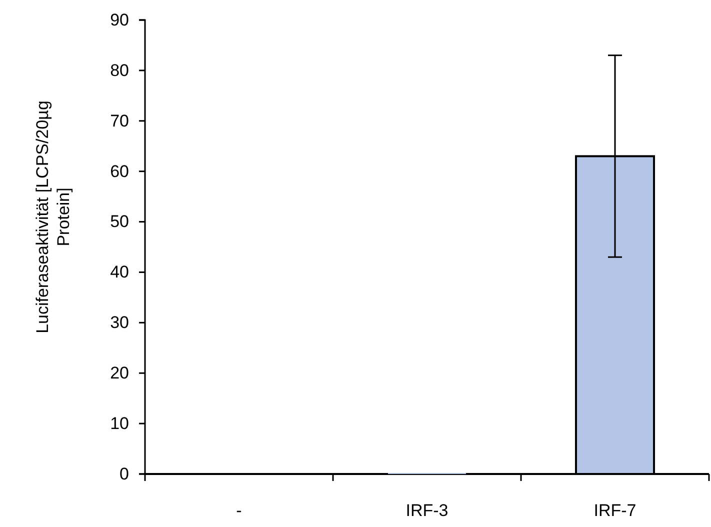  I want to click on y-tick-label: 50, so click(119, 222).